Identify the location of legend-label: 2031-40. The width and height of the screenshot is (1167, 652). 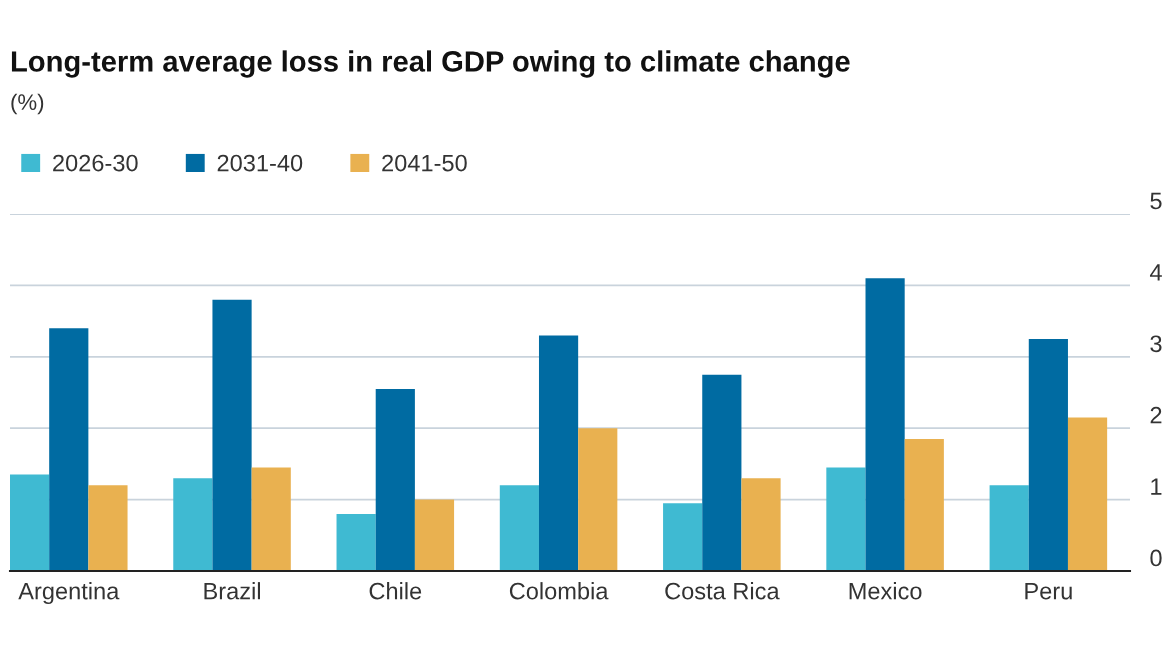
(260, 163).